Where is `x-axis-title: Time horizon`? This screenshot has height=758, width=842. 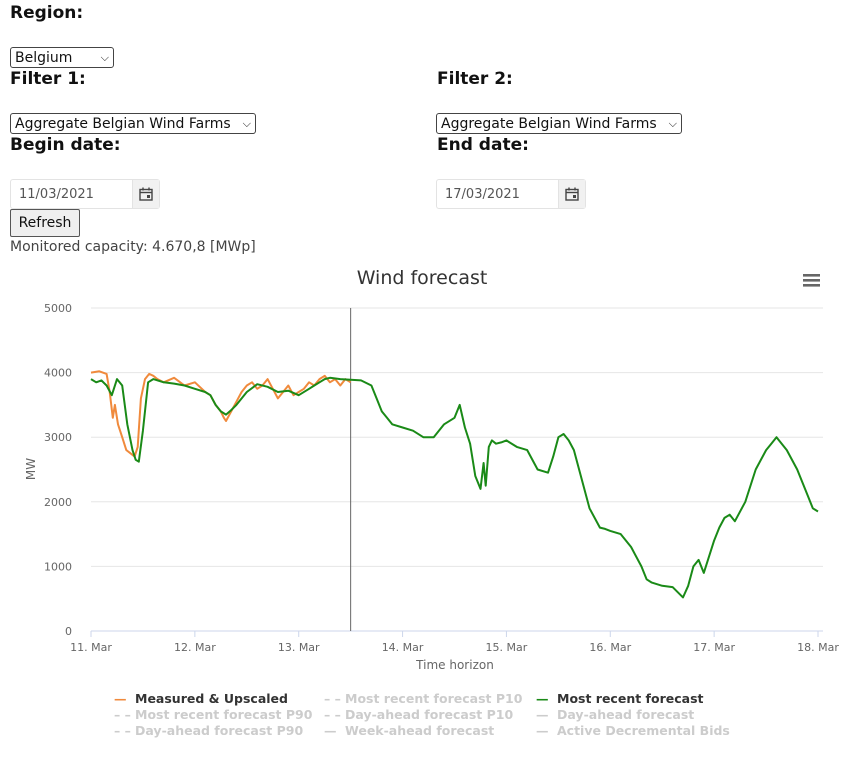
x-axis-title: Time horizon is located at coordinates (454, 665).